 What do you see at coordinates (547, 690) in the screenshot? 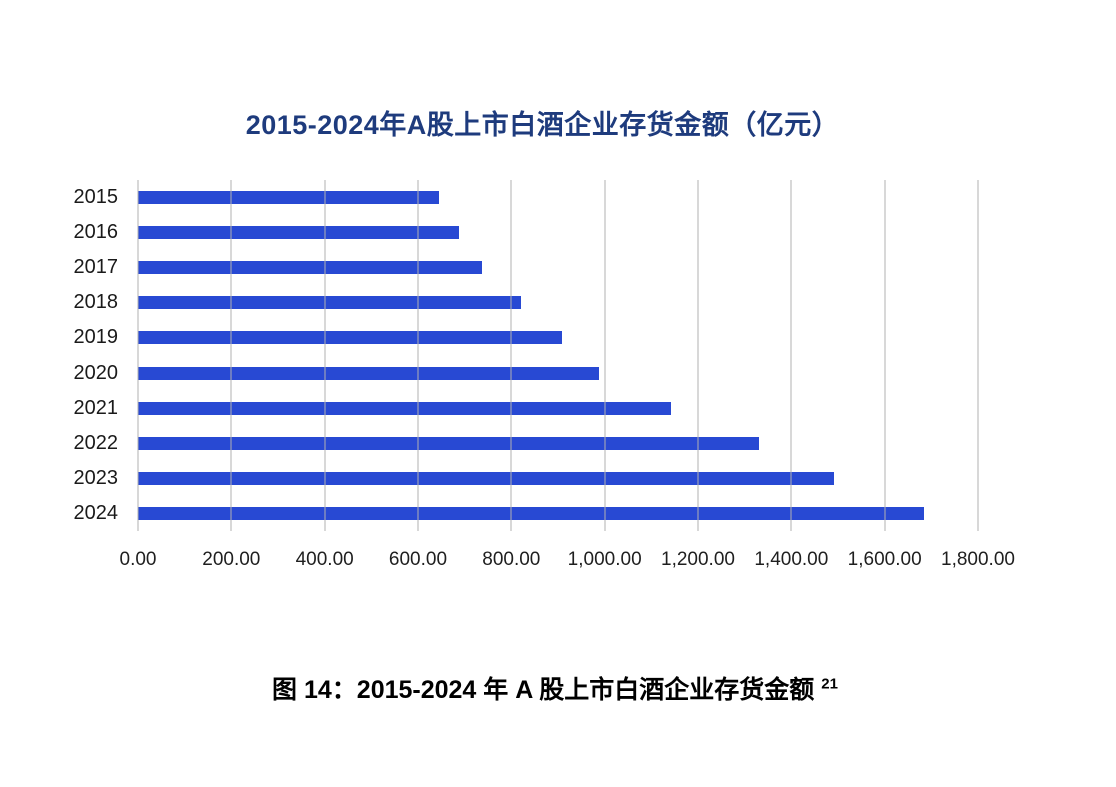
I see `figure-caption-text: 图 14：2015-2024 年 A 股上市白酒企业存货金额` at bounding box center [547, 690].